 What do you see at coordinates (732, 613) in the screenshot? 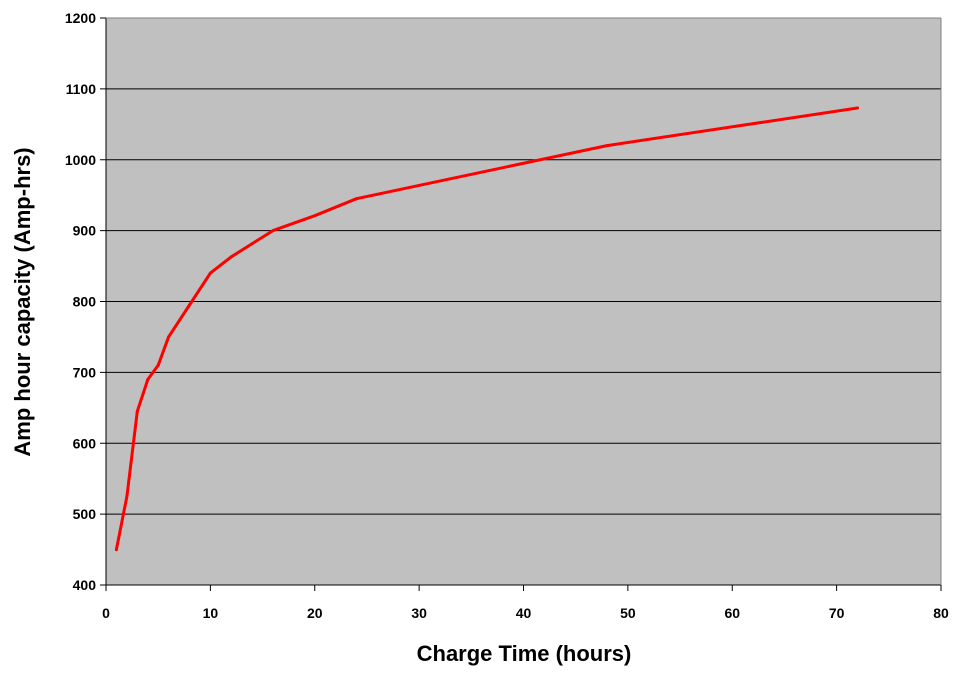
I see `x-tick-label: 60` at bounding box center [732, 613].